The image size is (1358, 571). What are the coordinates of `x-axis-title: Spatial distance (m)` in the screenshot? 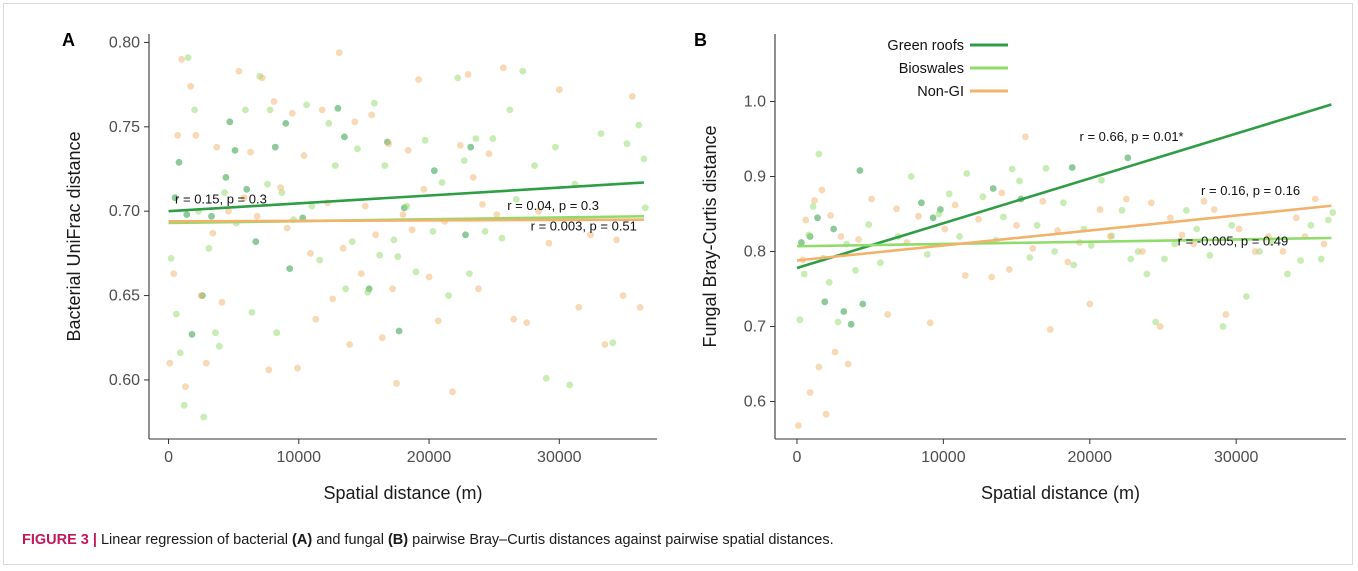 It's located at (1060, 493).